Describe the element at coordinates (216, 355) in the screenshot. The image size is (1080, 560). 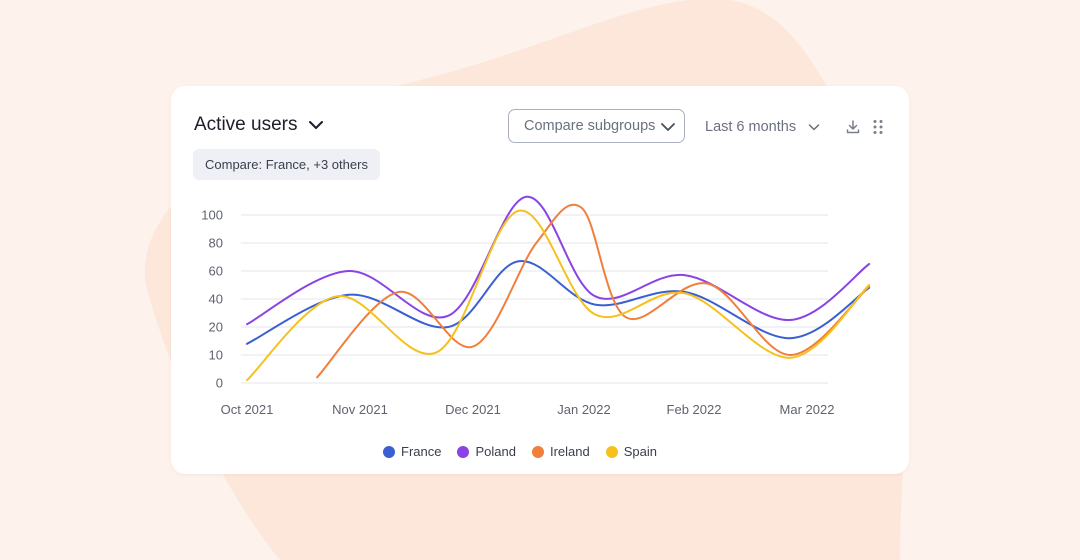
I see `y-tick-label: 10` at that location.